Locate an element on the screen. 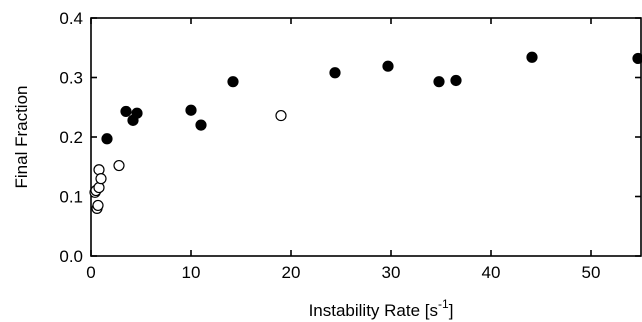 The height and width of the screenshot is (322, 642). x-axis-title-sup: -1 is located at coordinates (443, 304).